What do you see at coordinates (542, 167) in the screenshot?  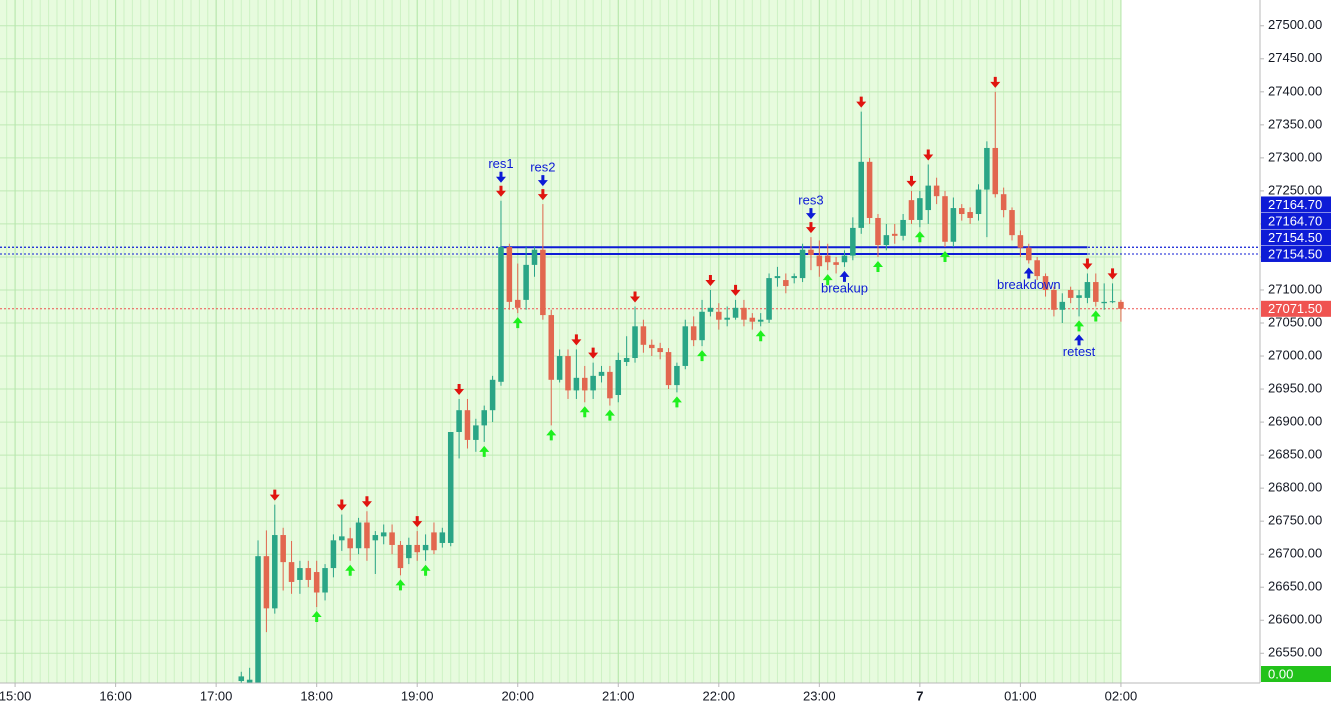 I see `annotation-label: res2` at bounding box center [542, 167].